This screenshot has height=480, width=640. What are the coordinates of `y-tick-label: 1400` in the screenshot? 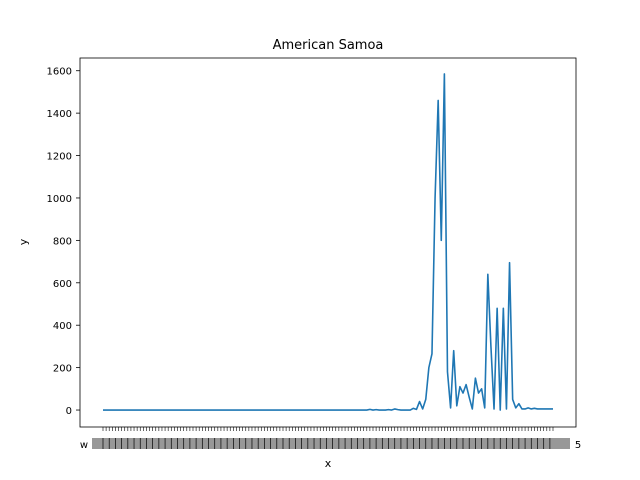 It's located at (59, 114).